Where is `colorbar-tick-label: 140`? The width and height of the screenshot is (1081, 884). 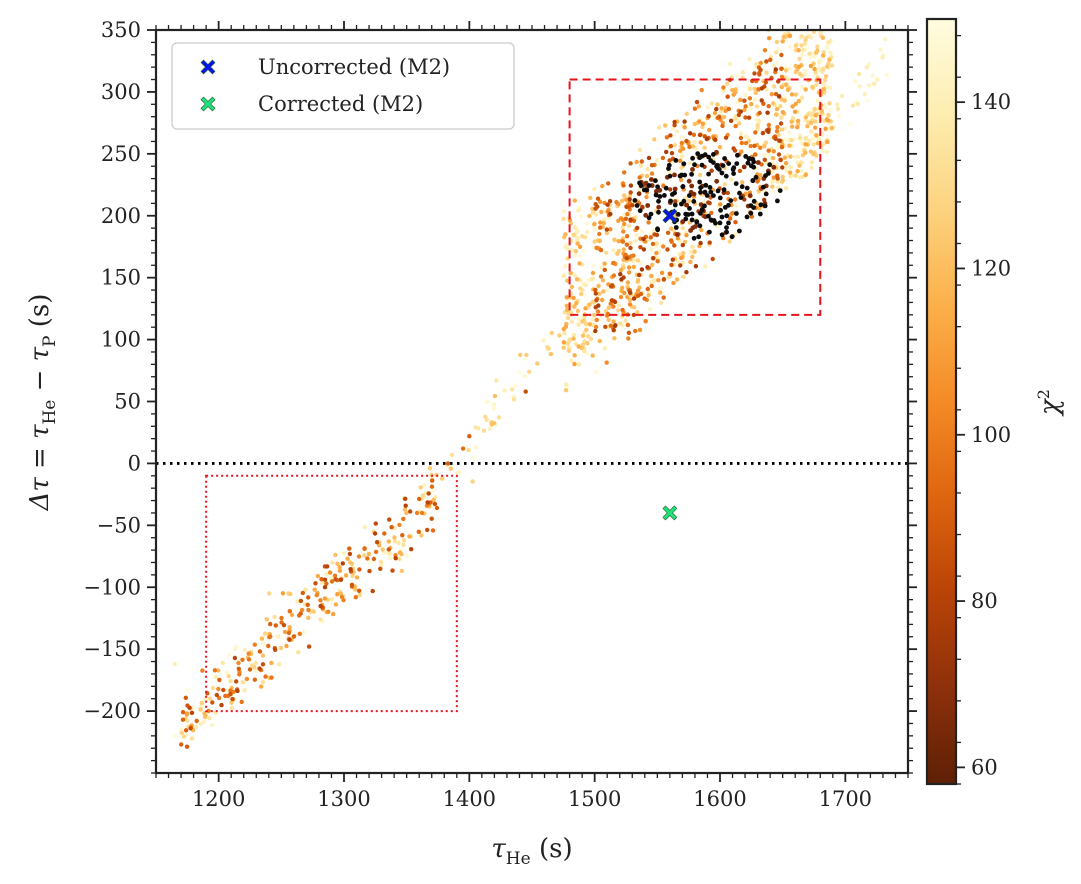 colorbar-tick-label: 140 is located at coordinates (991, 102).